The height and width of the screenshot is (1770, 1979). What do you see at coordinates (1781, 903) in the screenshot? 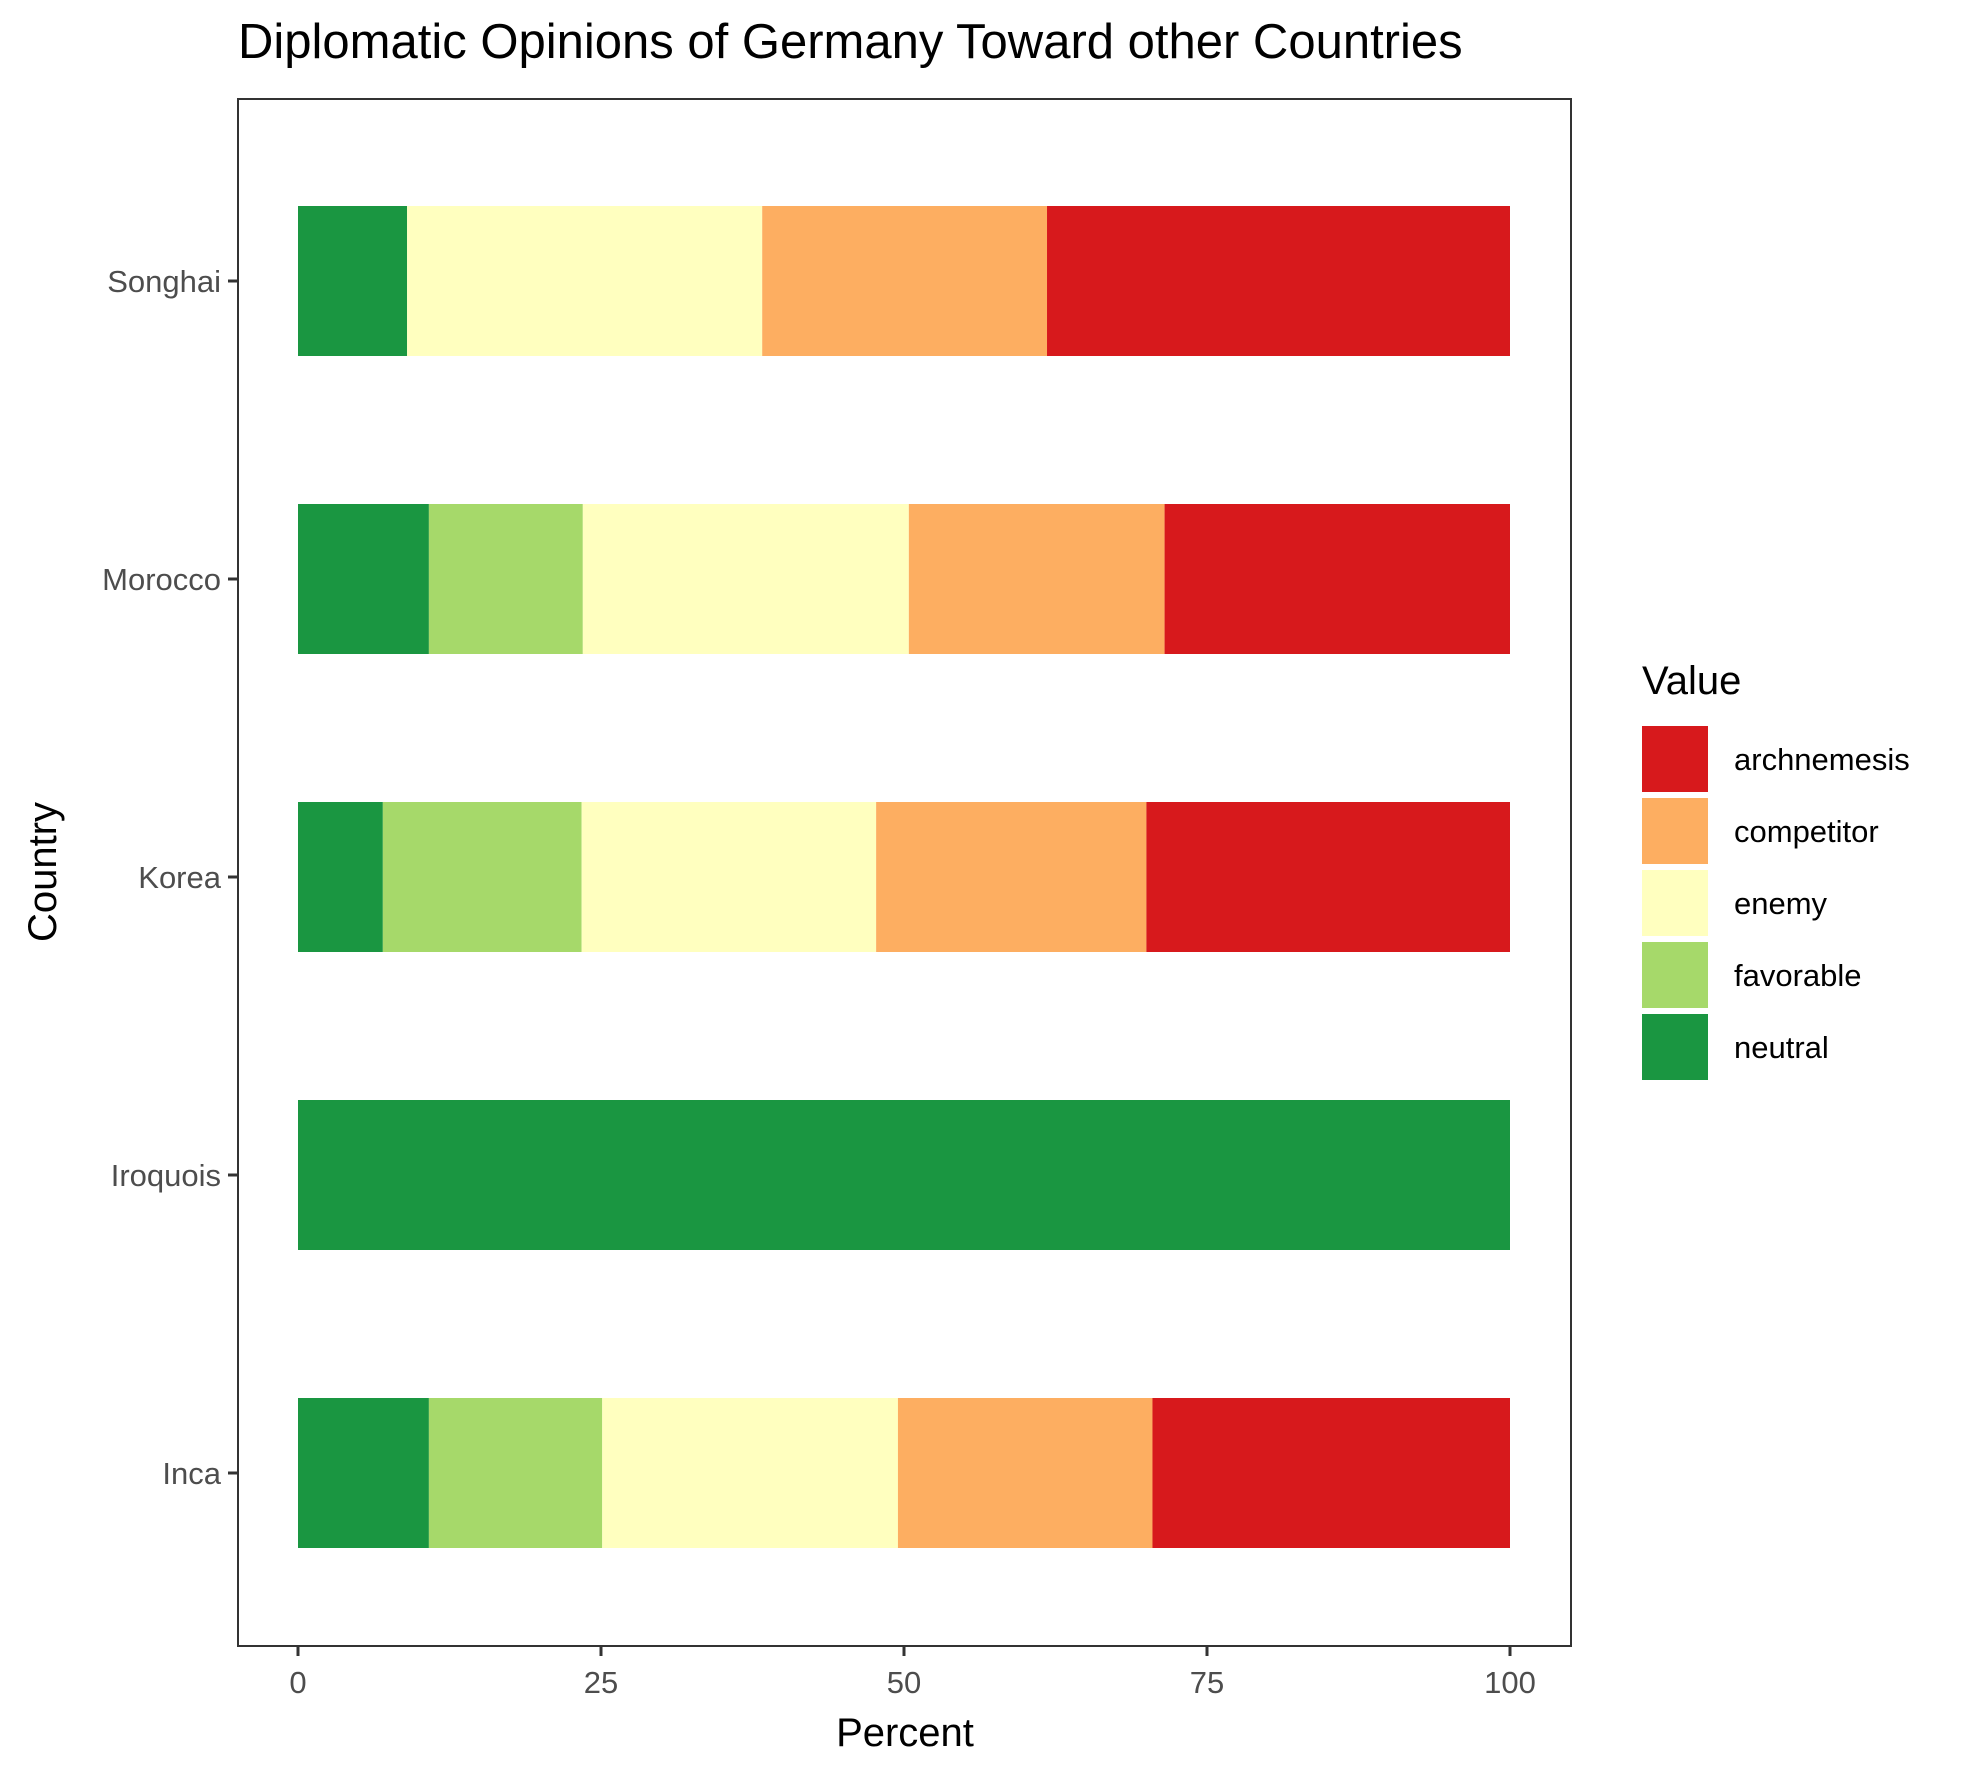
I see `legend-label-enemy: enemy` at bounding box center [1781, 903].